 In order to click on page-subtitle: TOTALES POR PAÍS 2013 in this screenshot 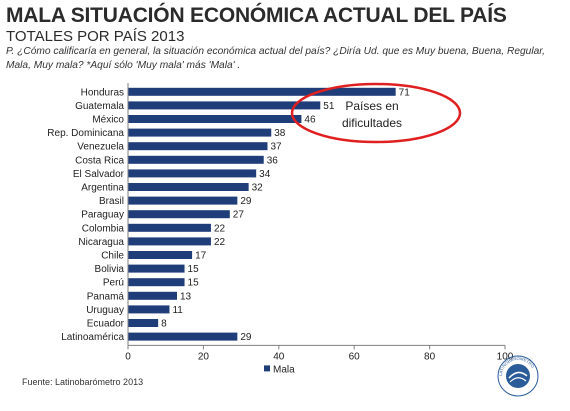, I will do `click(95, 36)`.